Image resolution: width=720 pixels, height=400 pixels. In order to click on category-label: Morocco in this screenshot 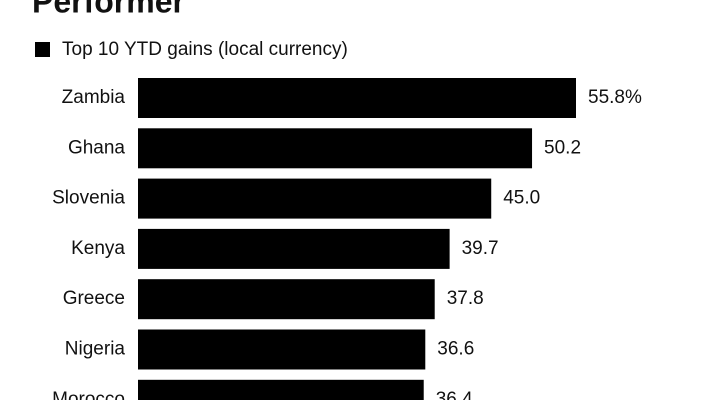, I will do `click(88, 394)`.